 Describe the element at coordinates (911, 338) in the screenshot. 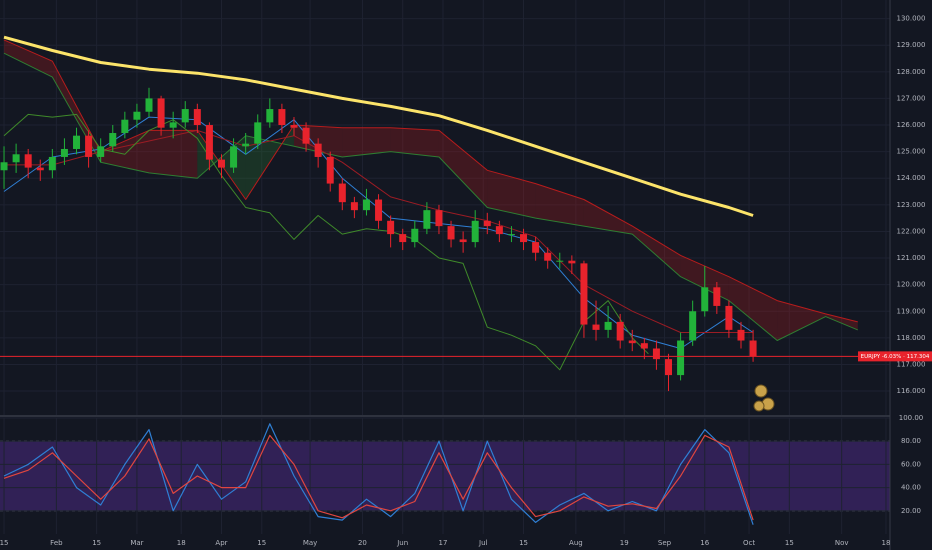

I see `y-tick-label: 118.000` at that location.